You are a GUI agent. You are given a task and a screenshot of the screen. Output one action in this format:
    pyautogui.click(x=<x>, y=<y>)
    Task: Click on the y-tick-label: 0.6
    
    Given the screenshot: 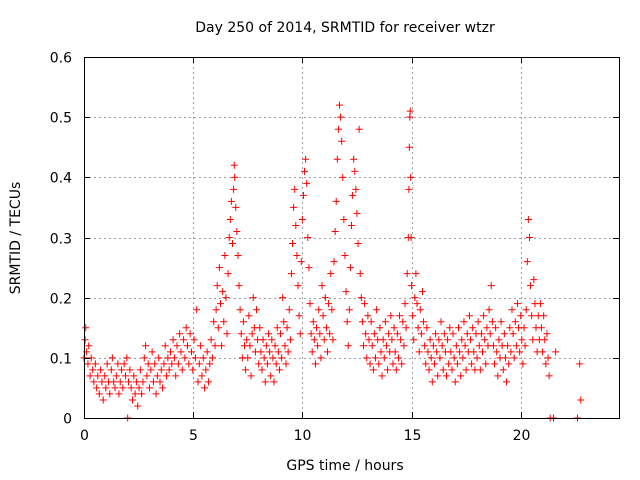 What is the action you would take?
    pyautogui.click(x=61, y=59)
    